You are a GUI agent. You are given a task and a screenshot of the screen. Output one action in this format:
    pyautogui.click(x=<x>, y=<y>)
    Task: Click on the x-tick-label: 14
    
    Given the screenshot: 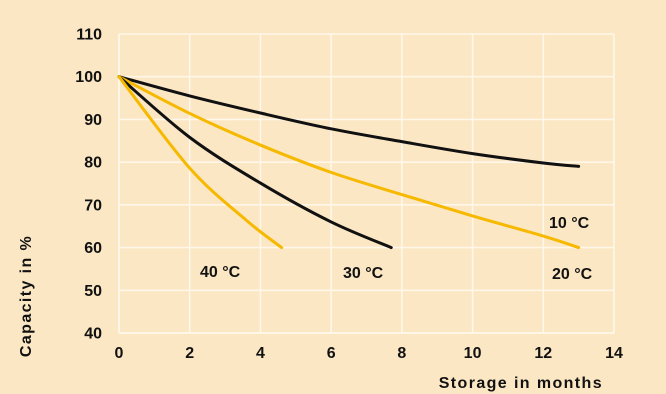 What is the action you would take?
    pyautogui.click(x=614, y=353)
    